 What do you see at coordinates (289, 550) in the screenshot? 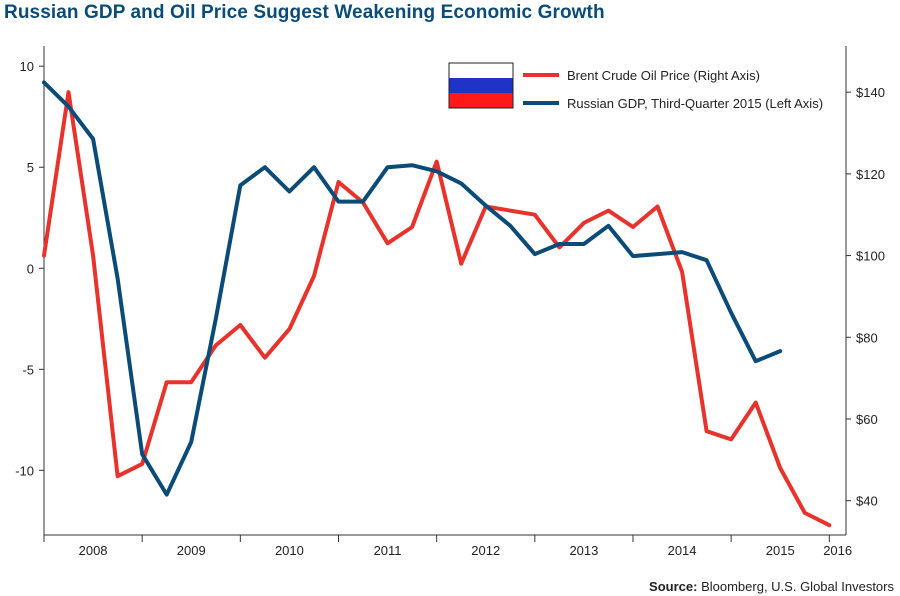
I see `x-tick-label: 2010` at bounding box center [289, 550].